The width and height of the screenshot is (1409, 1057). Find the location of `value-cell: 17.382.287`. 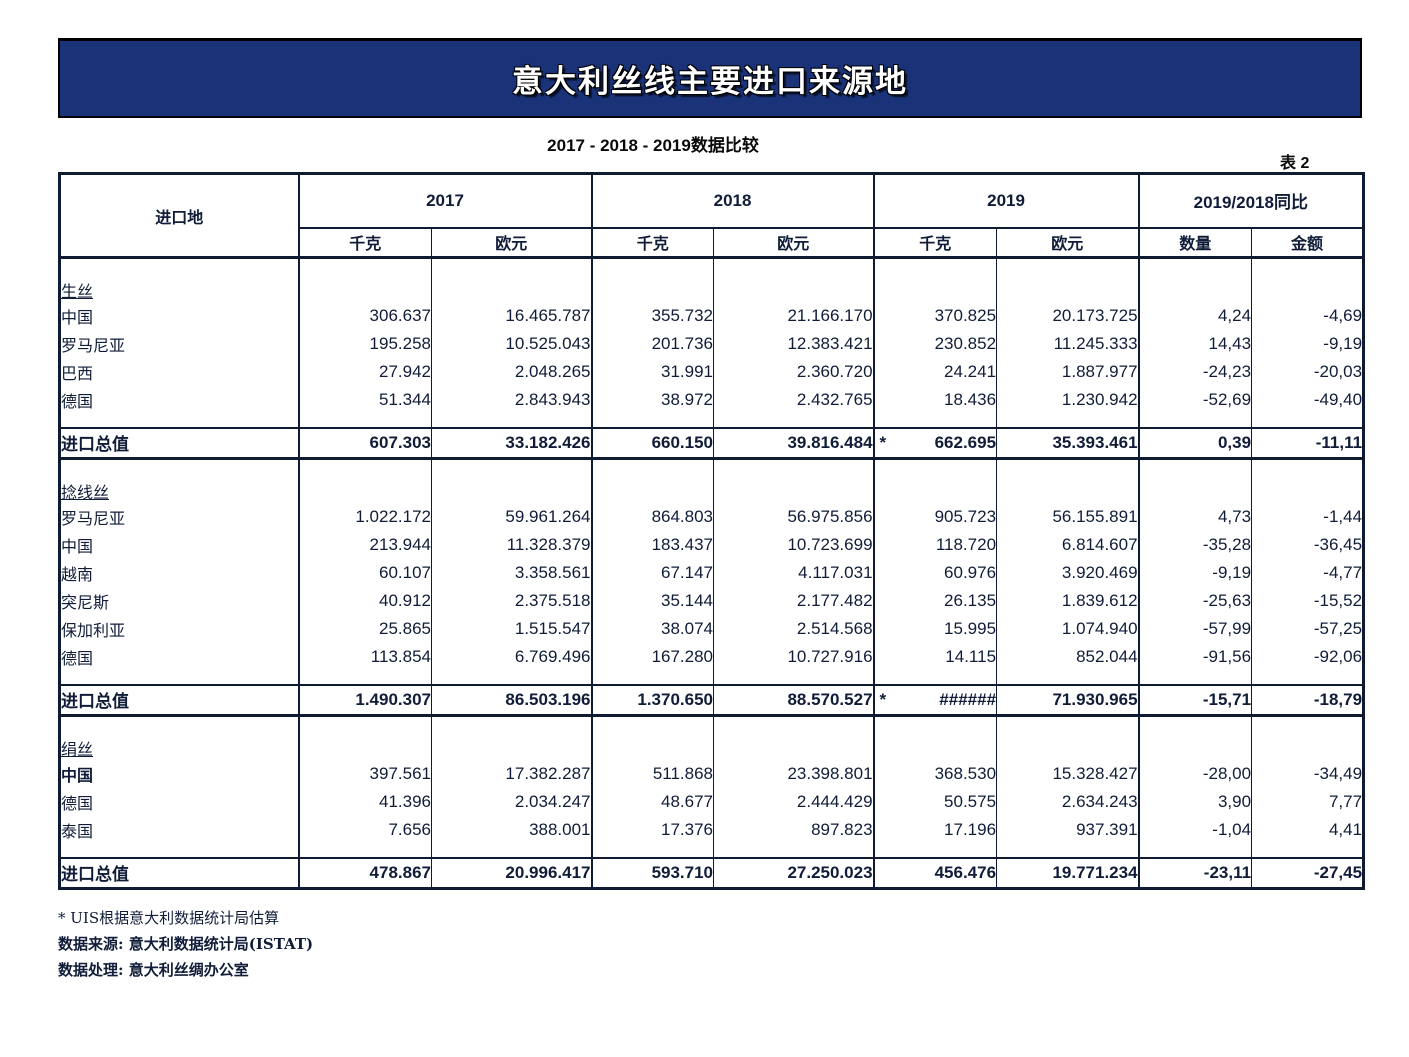

value-cell: 17.382.287 is located at coordinates (511, 773).